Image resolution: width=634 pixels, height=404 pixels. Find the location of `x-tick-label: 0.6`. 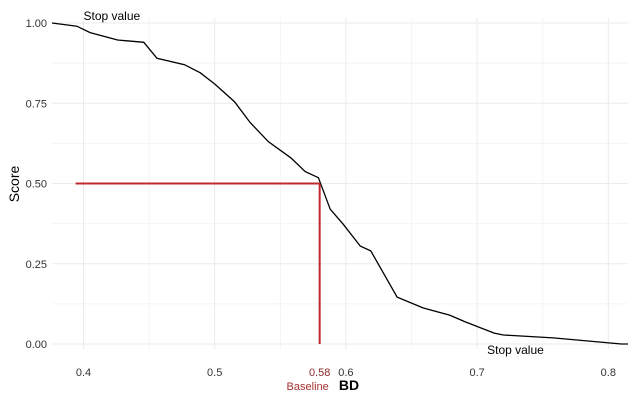

x-tick-label: 0.6 is located at coordinates (345, 373).